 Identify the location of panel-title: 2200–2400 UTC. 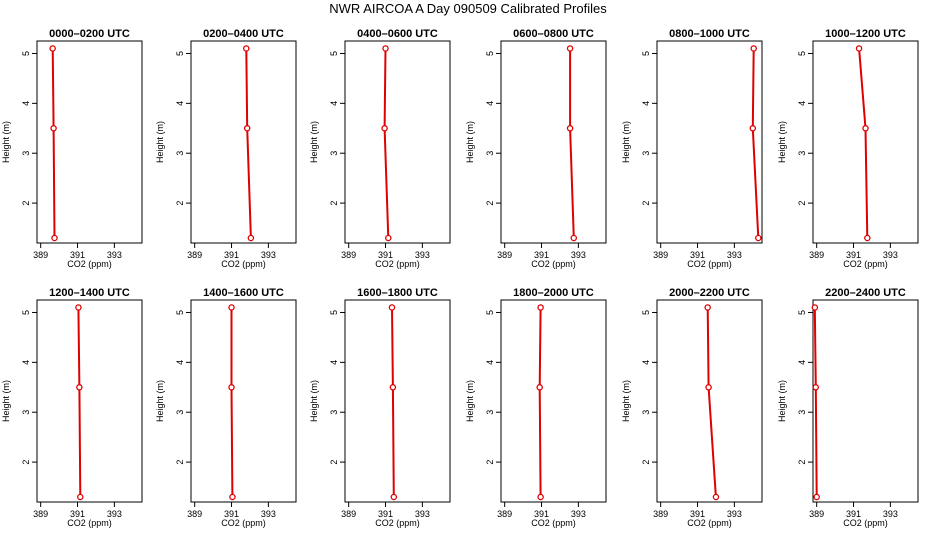
(865, 293).